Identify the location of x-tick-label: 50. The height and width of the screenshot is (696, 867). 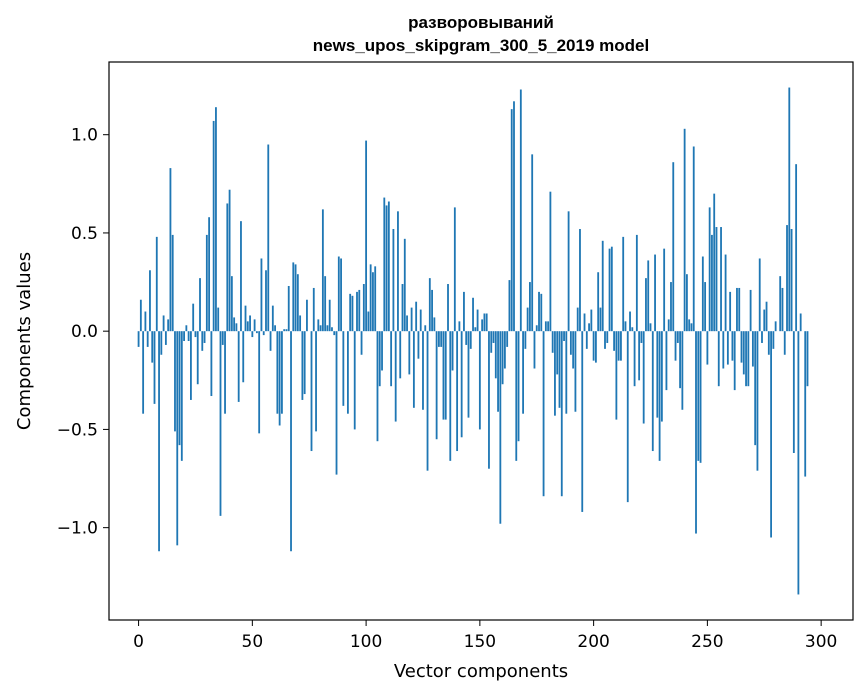
(253, 642).